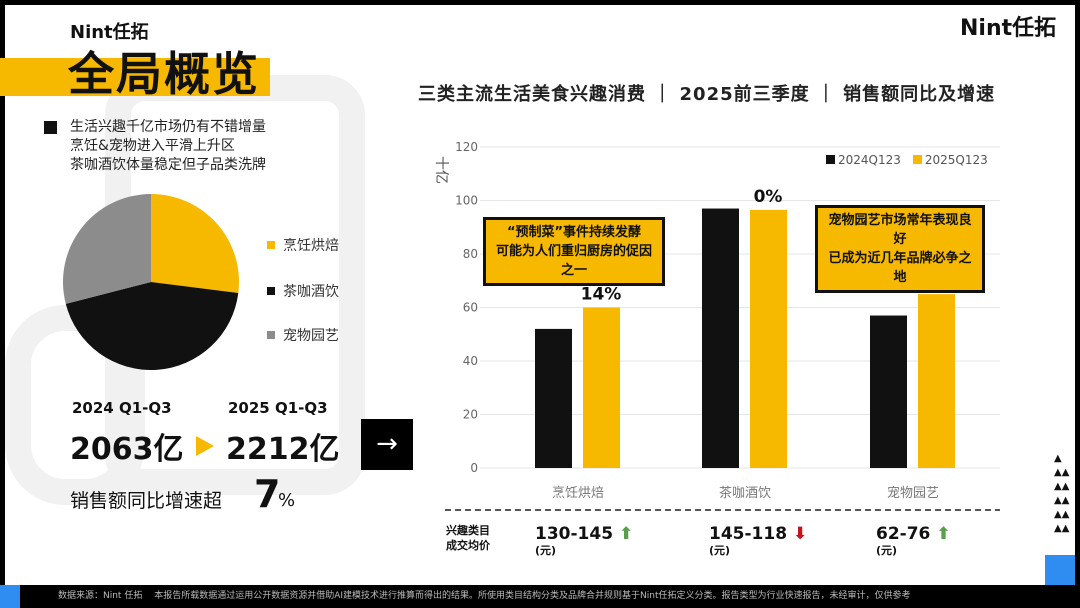 The height and width of the screenshot is (608, 1080). I want to click on x-tick-label: 茶咖酒饮, so click(745, 493).